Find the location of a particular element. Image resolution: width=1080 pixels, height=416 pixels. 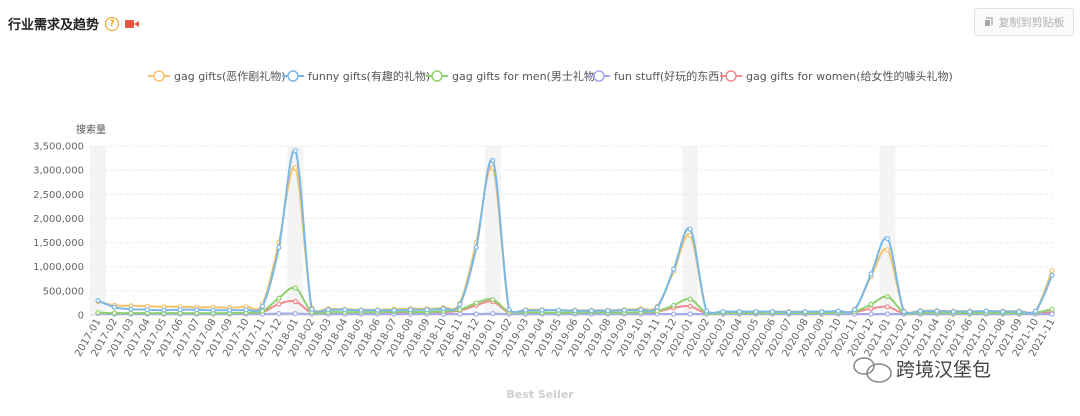

video-icon is located at coordinates (132, 24).